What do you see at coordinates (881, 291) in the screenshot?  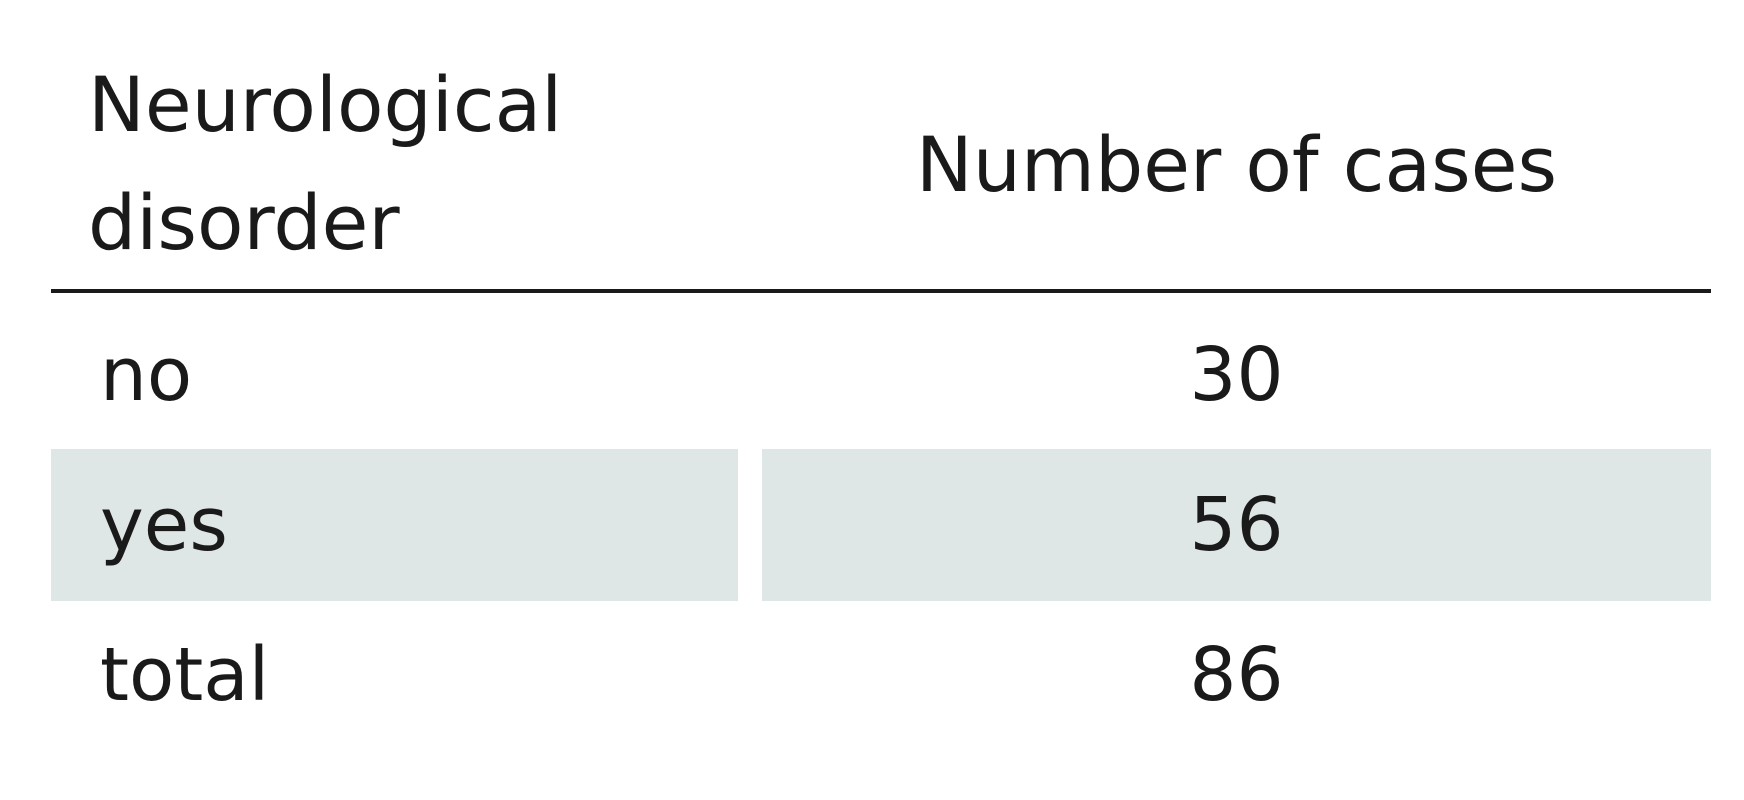 I see `header-rule` at bounding box center [881, 291].